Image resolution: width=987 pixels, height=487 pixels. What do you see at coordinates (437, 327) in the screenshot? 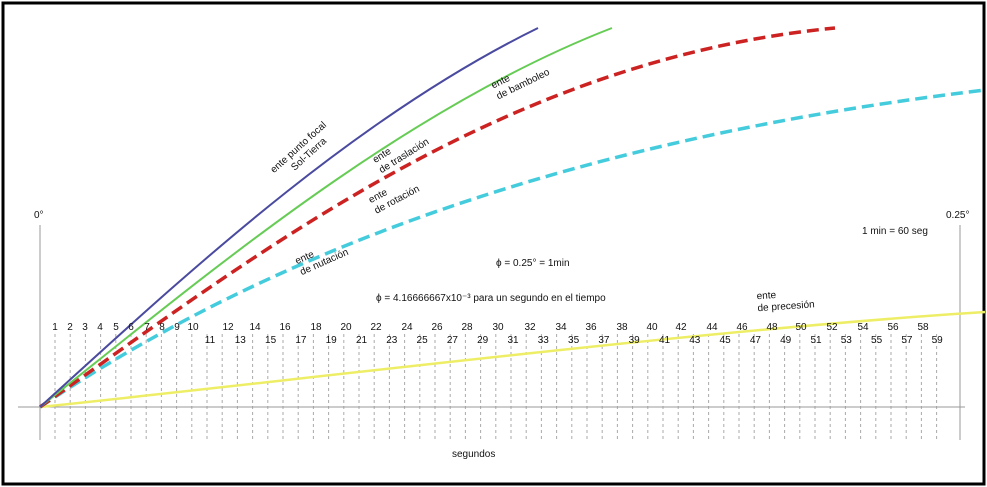
I see `second-label-upper: 26` at bounding box center [437, 327].